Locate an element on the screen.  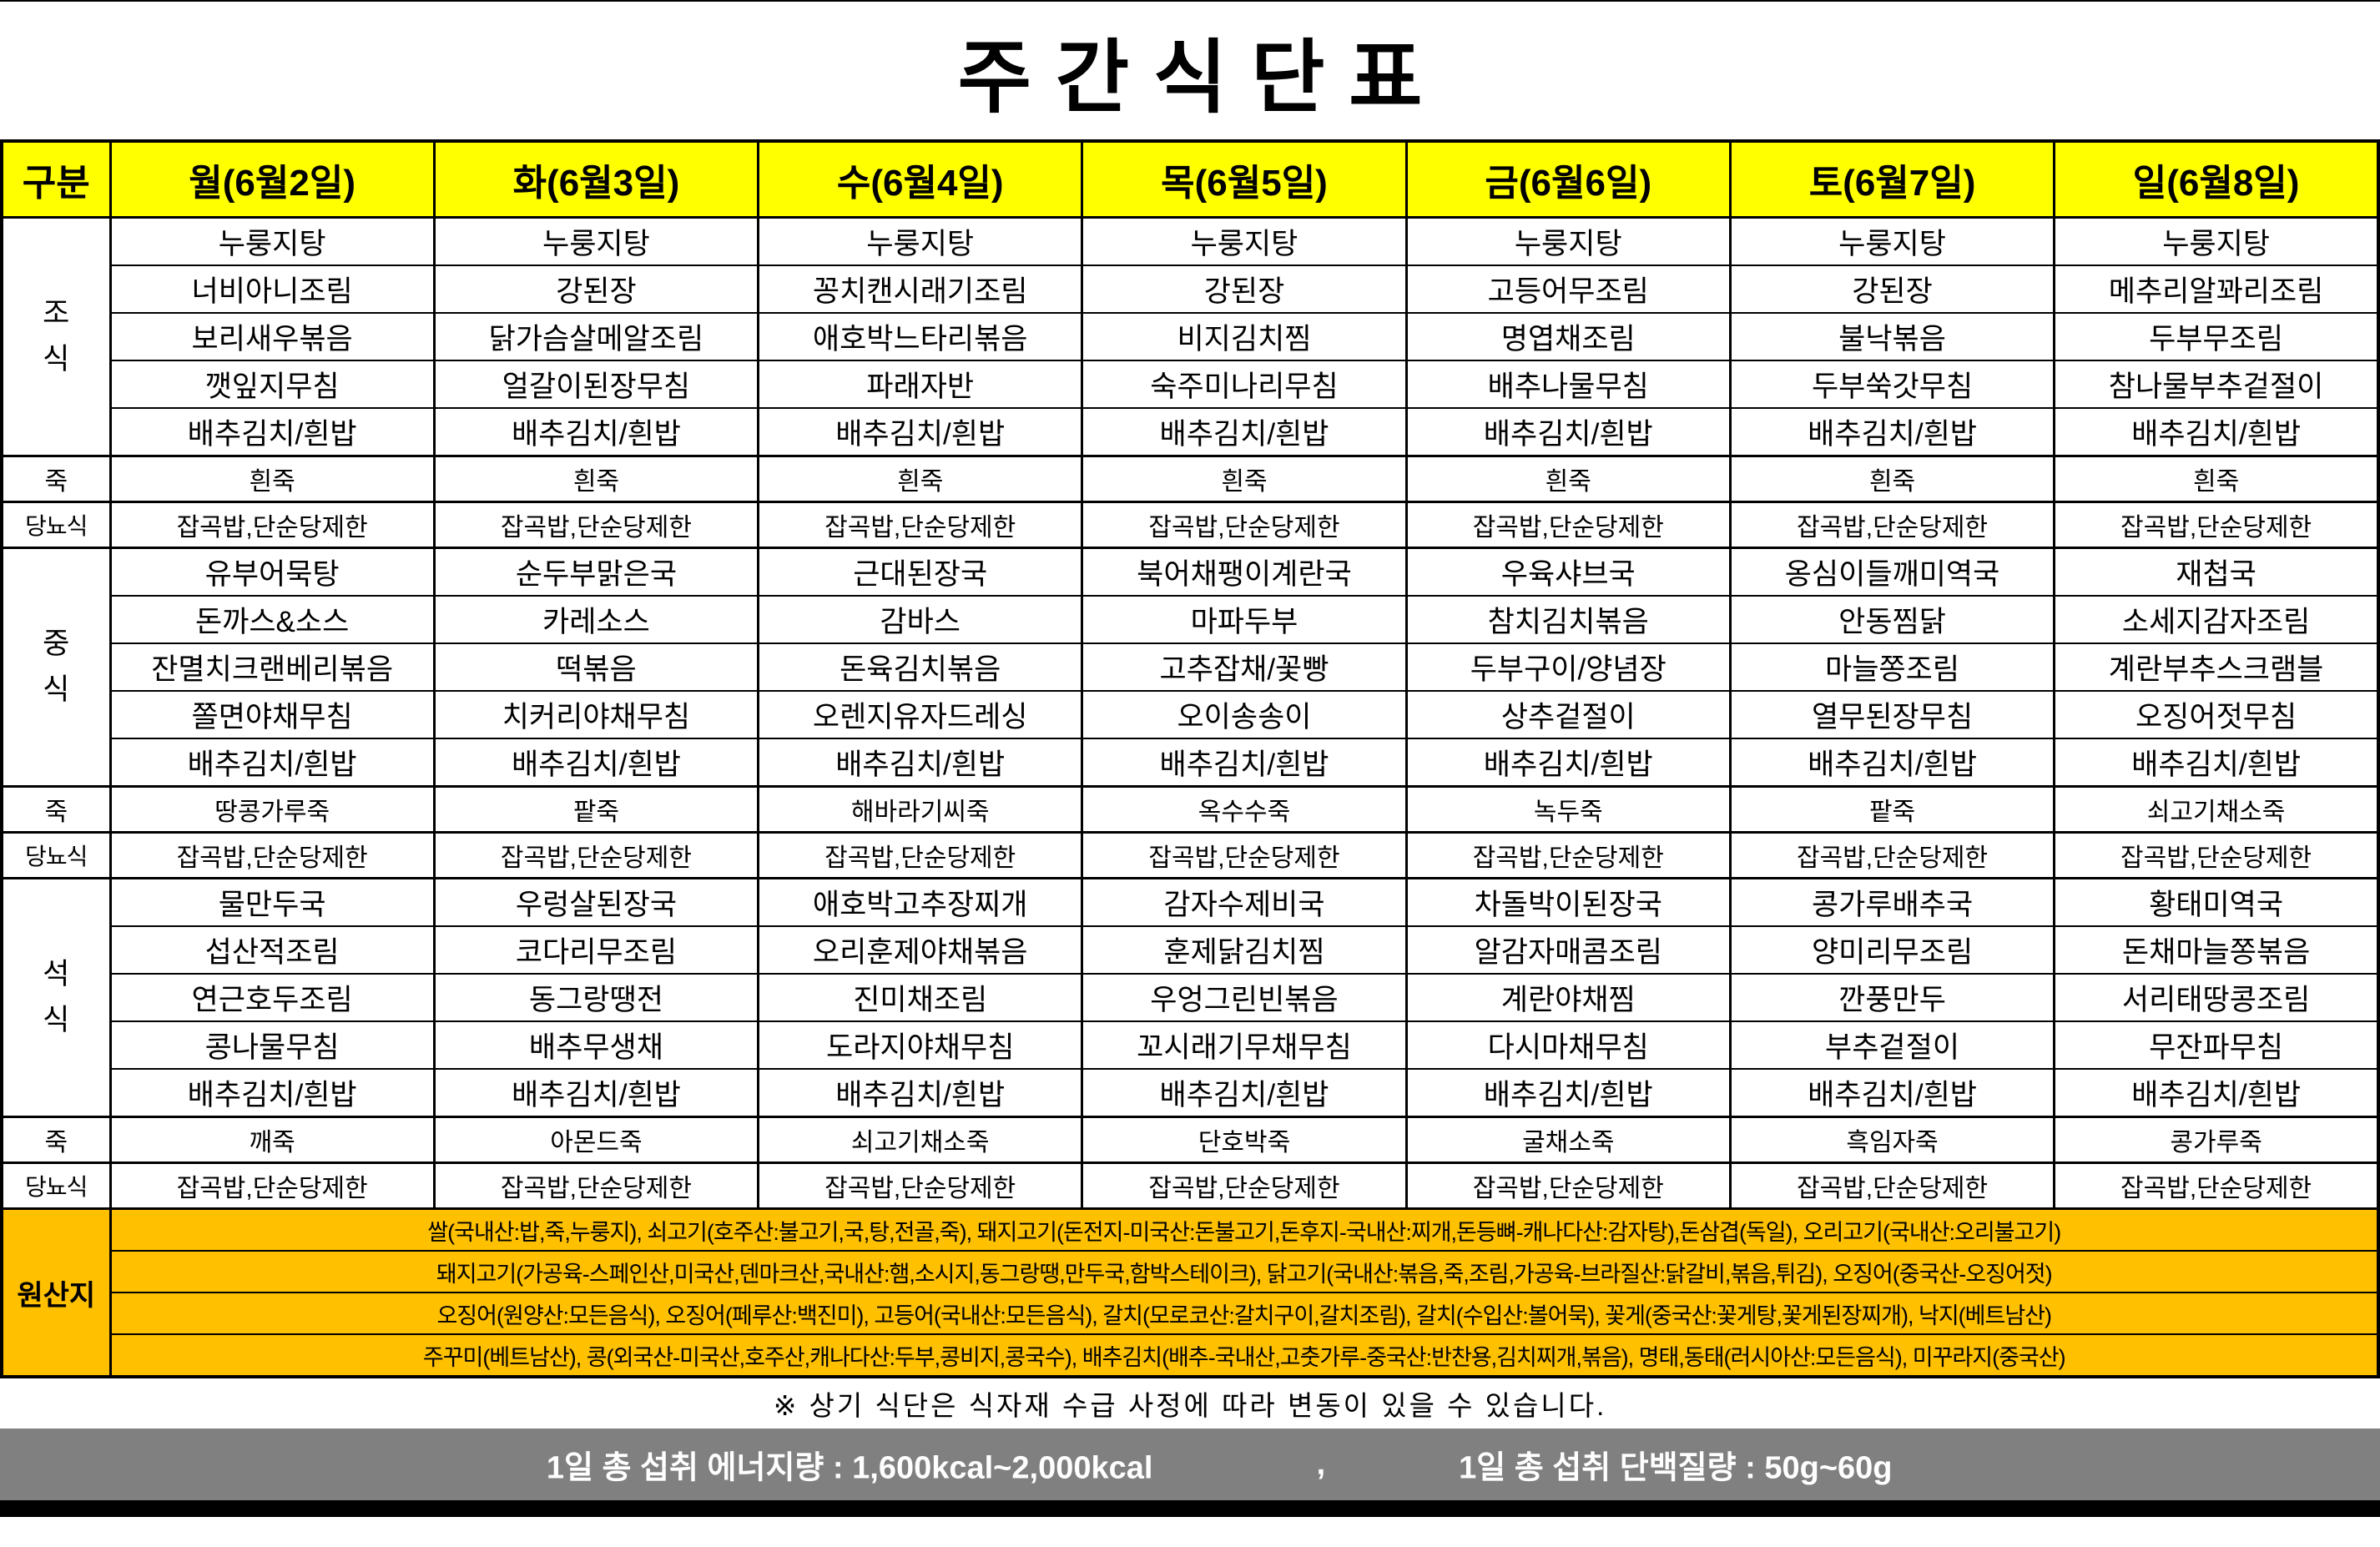
menu-cell: 코다리무조림 is located at coordinates (596, 950).